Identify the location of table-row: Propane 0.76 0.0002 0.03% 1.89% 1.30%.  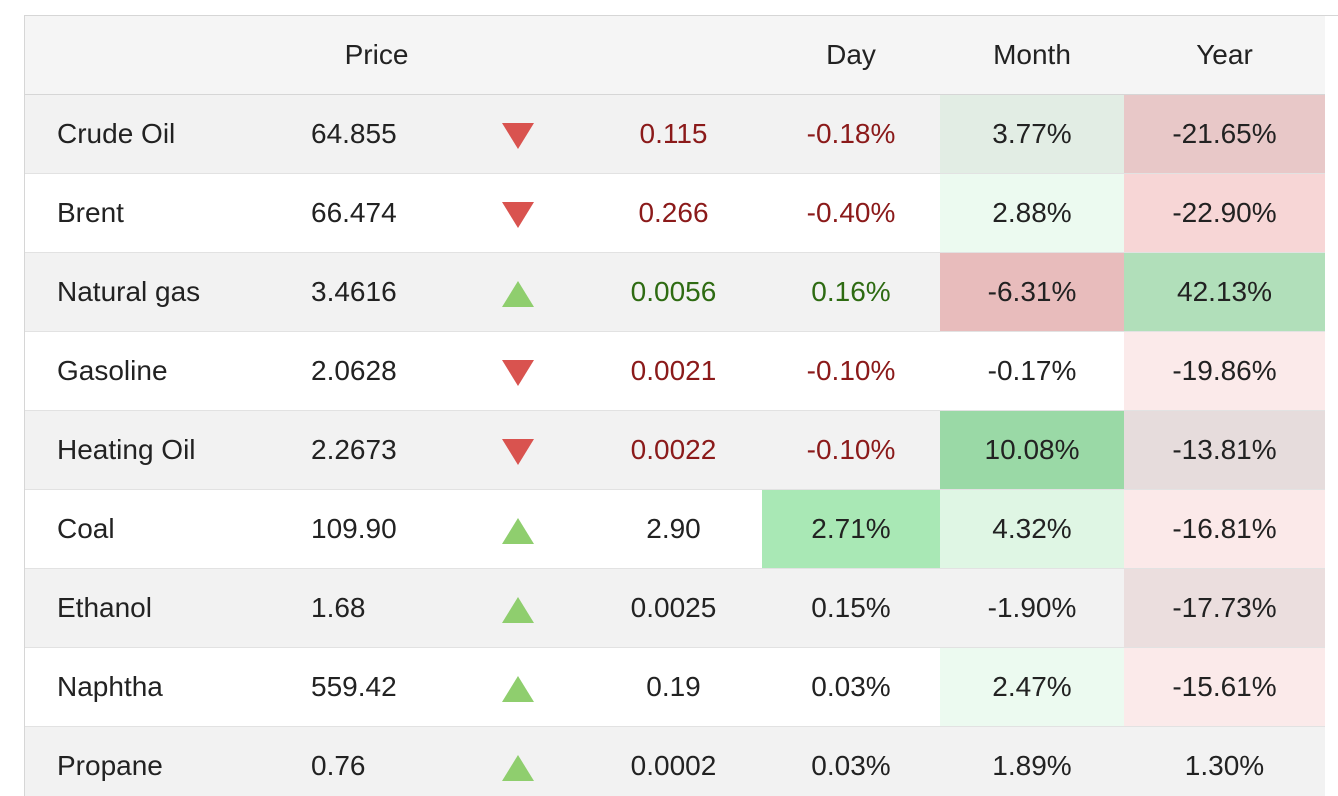
(681, 761).